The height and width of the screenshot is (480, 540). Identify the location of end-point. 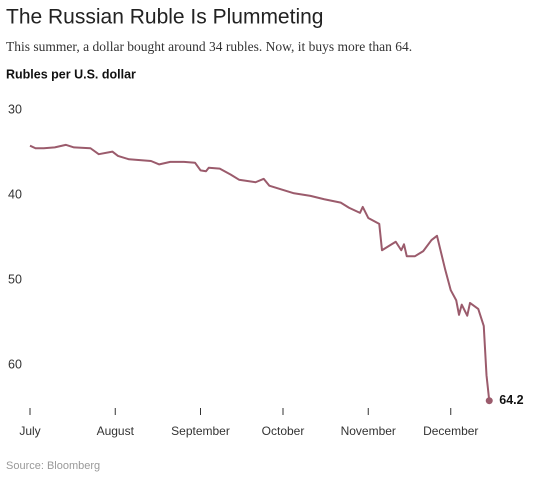
(489, 401).